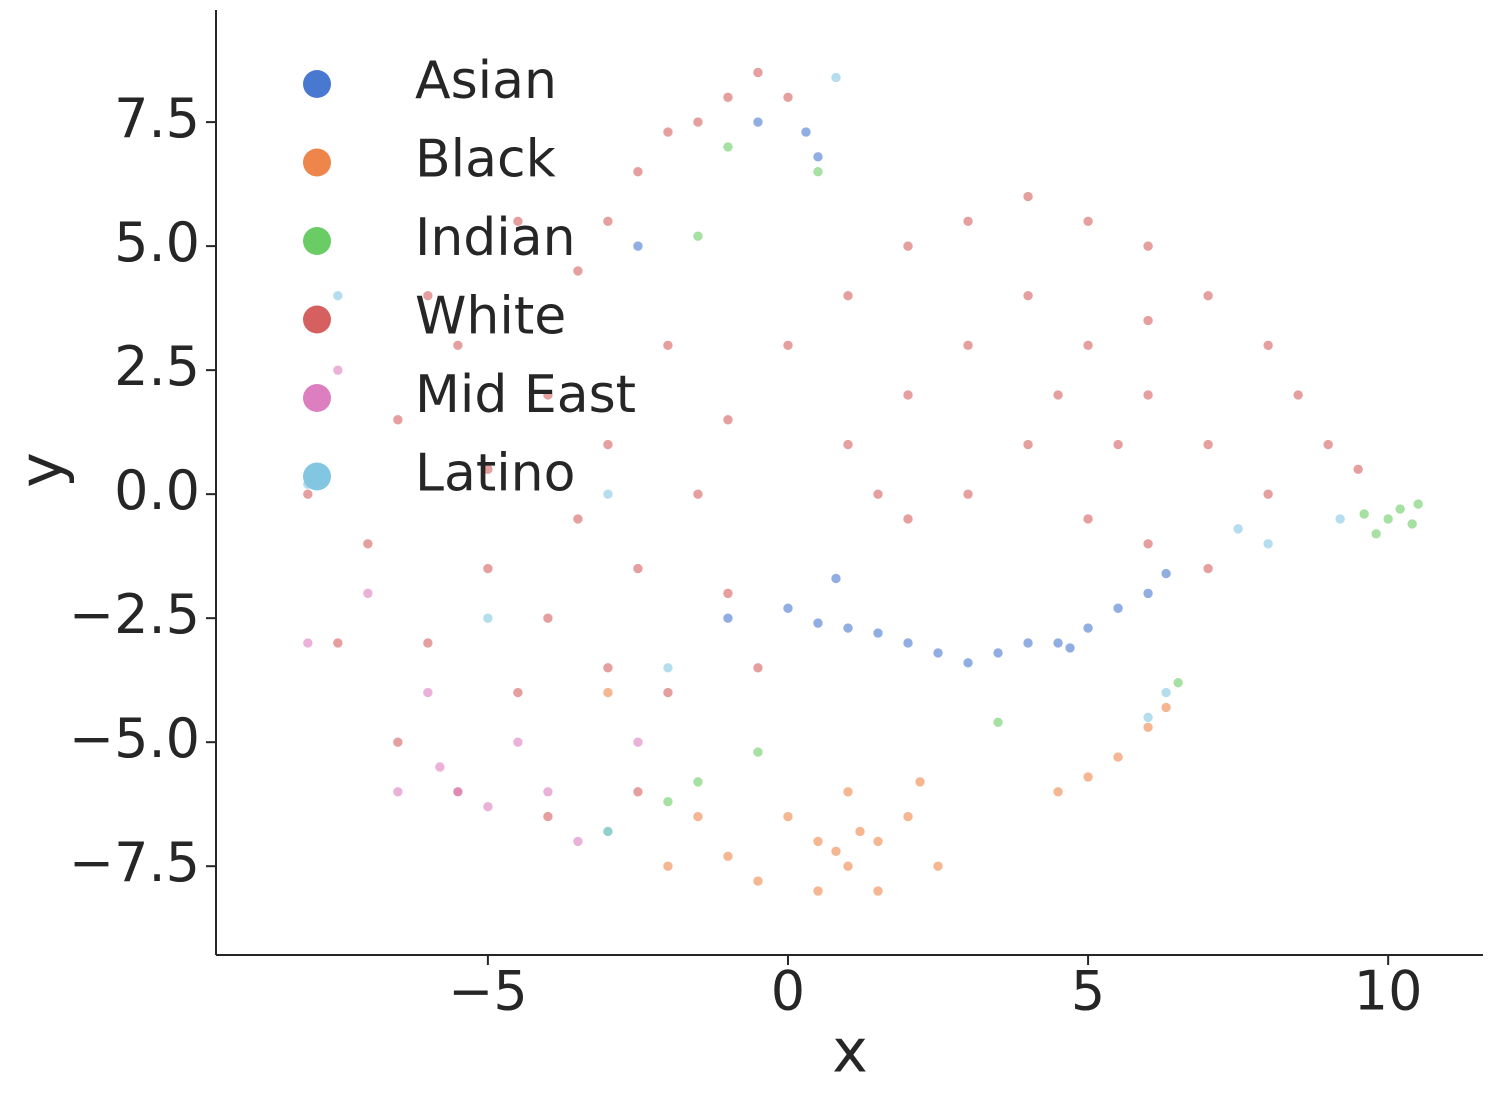 Image resolution: width=1494 pixels, height=1094 pixels. Describe the element at coordinates (525, 395) in the screenshot. I see `legend-label: Mid East` at that location.